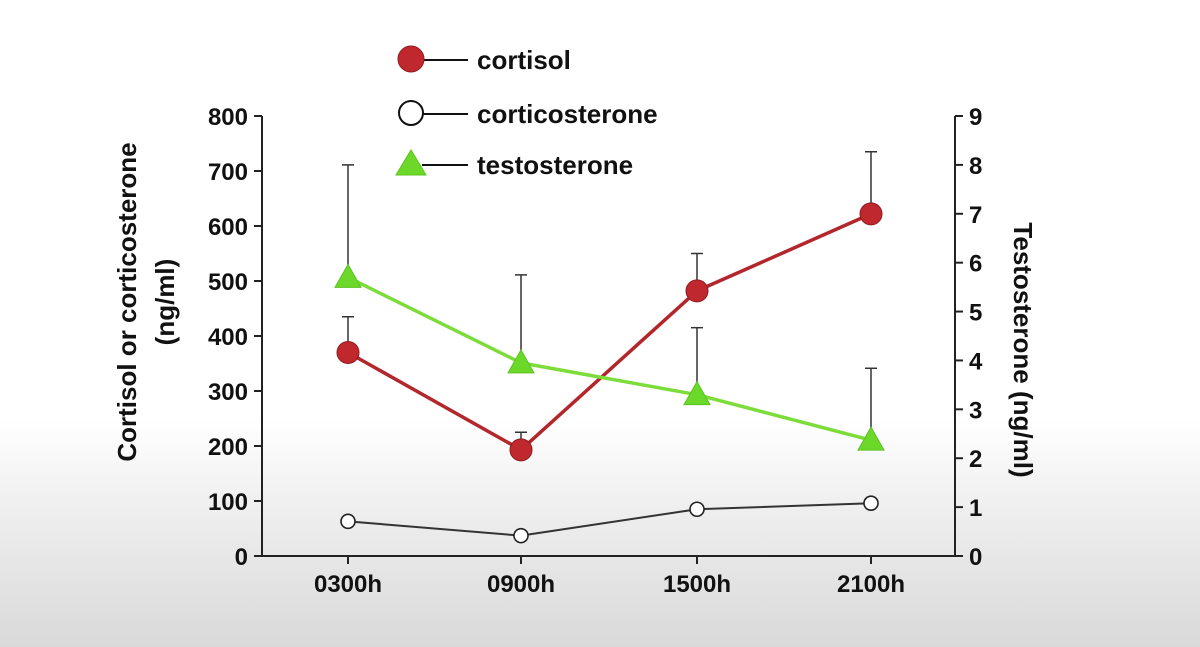  I want to click on legend-label-corticosterone: corticosterone, so click(567, 114).